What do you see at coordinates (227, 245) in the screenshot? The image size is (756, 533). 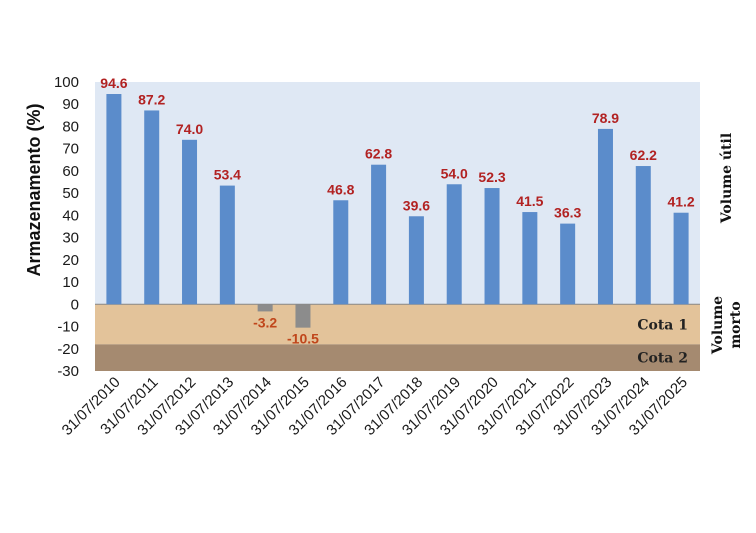 I see `bar-31/07/2013` at bounding box center [227, 245].